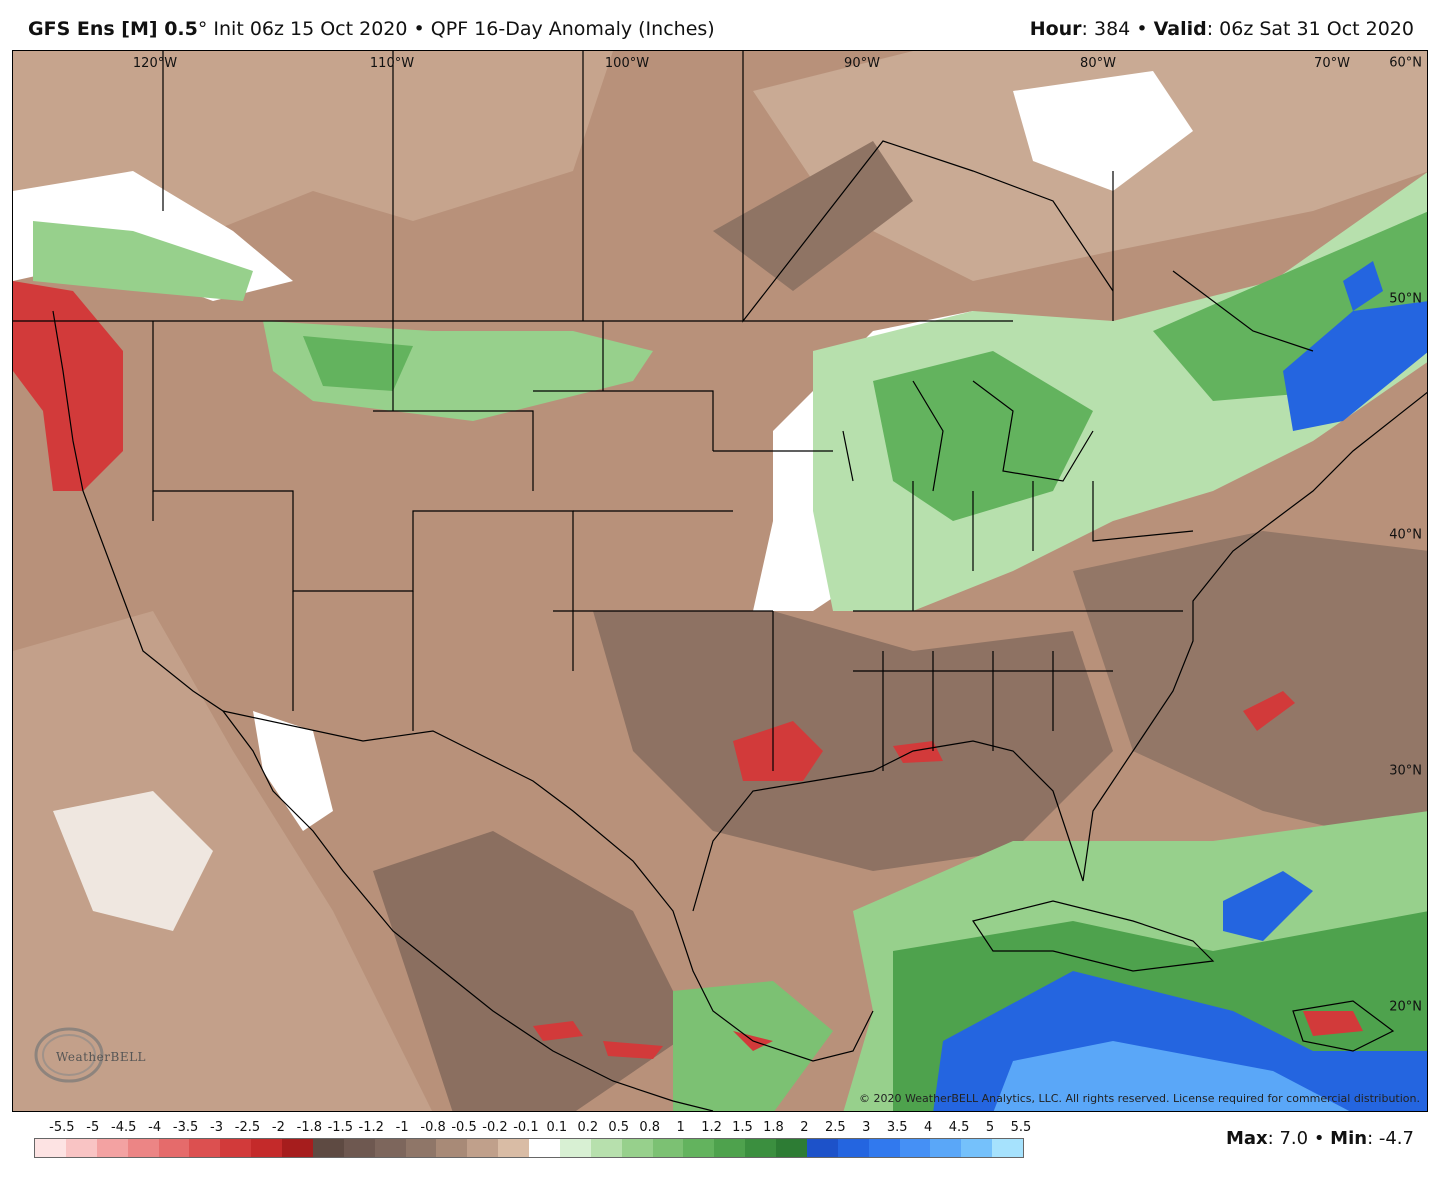  Describe the element at coordinates (888, 826) in the screenshot. I see `gulf-coastline` at that location.